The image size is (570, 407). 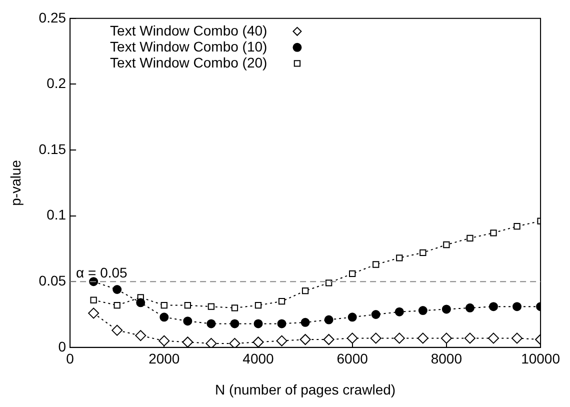 I want to click on x-tick-label: 4000, so click(x=258, y=358).